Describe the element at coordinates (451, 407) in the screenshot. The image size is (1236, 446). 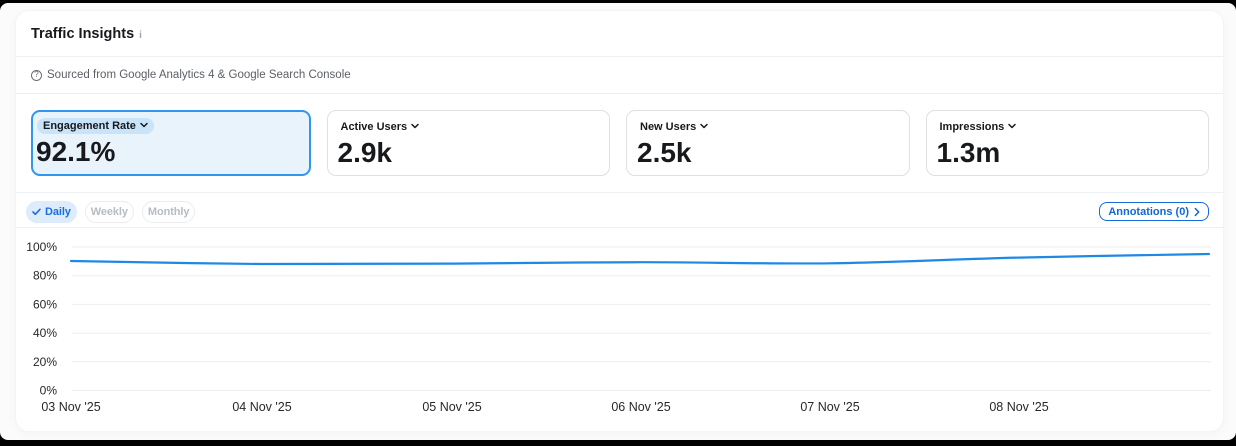
I see `svg-text: 05 Nov '25` at that location.